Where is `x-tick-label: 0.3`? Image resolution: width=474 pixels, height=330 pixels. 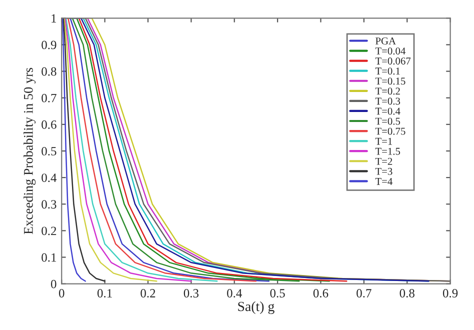
x-tick-label: 0.3 is located at coordinates (191, 293).